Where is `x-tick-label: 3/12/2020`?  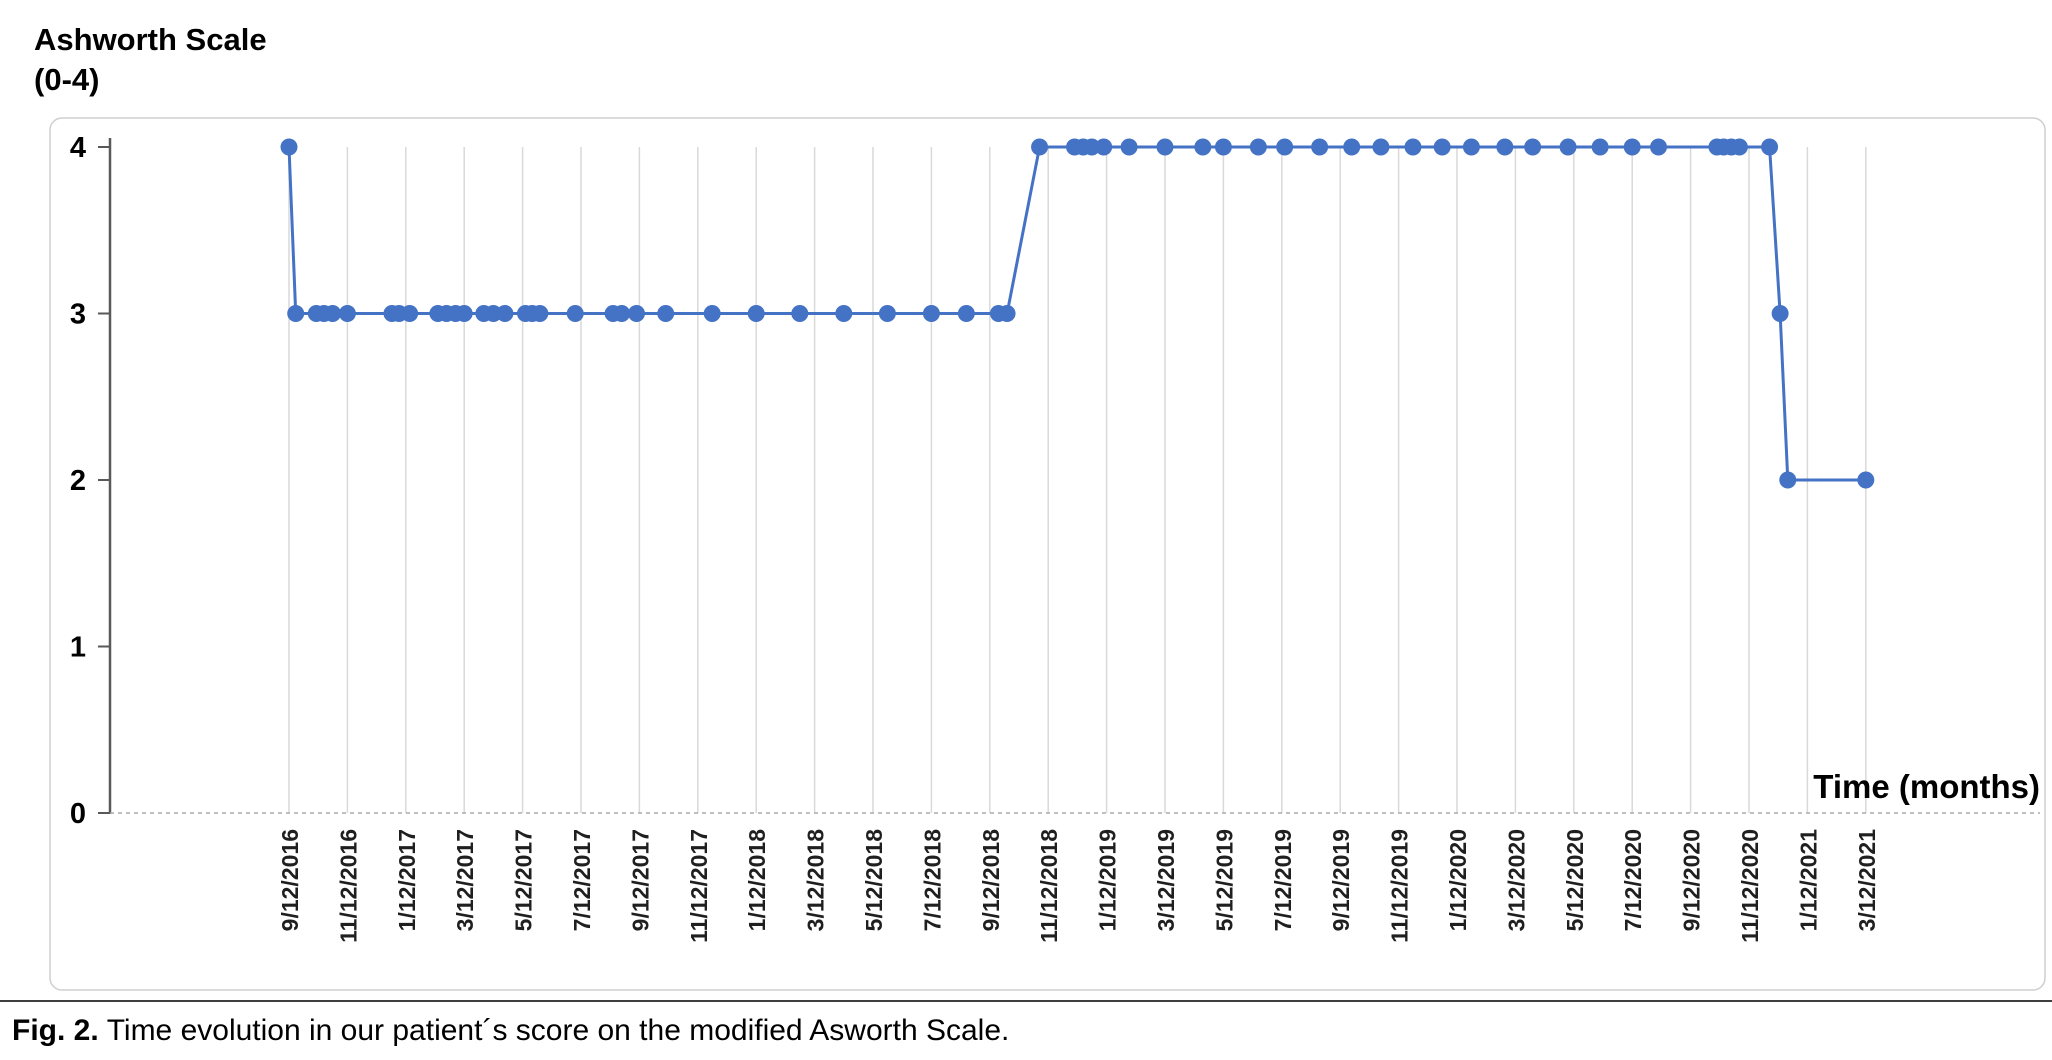
x-tick-label: 3/12/2020 is located at coordinates (1516, 880).